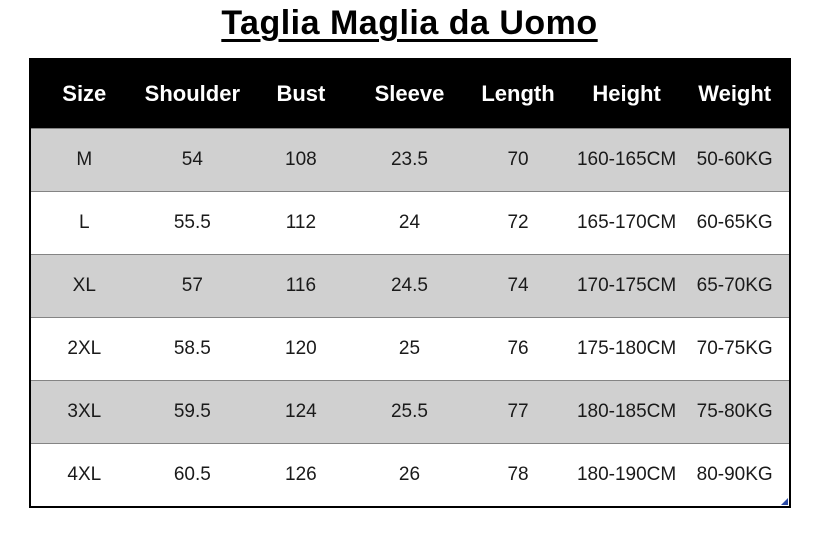  I want to click on table-cell: 108, so click(301, 160).